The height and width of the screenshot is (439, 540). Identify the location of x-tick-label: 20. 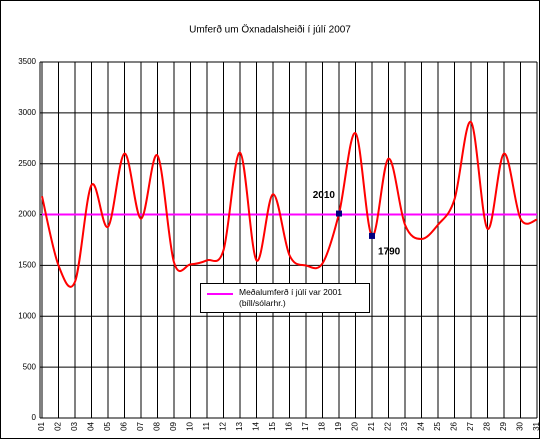
(355, 425).